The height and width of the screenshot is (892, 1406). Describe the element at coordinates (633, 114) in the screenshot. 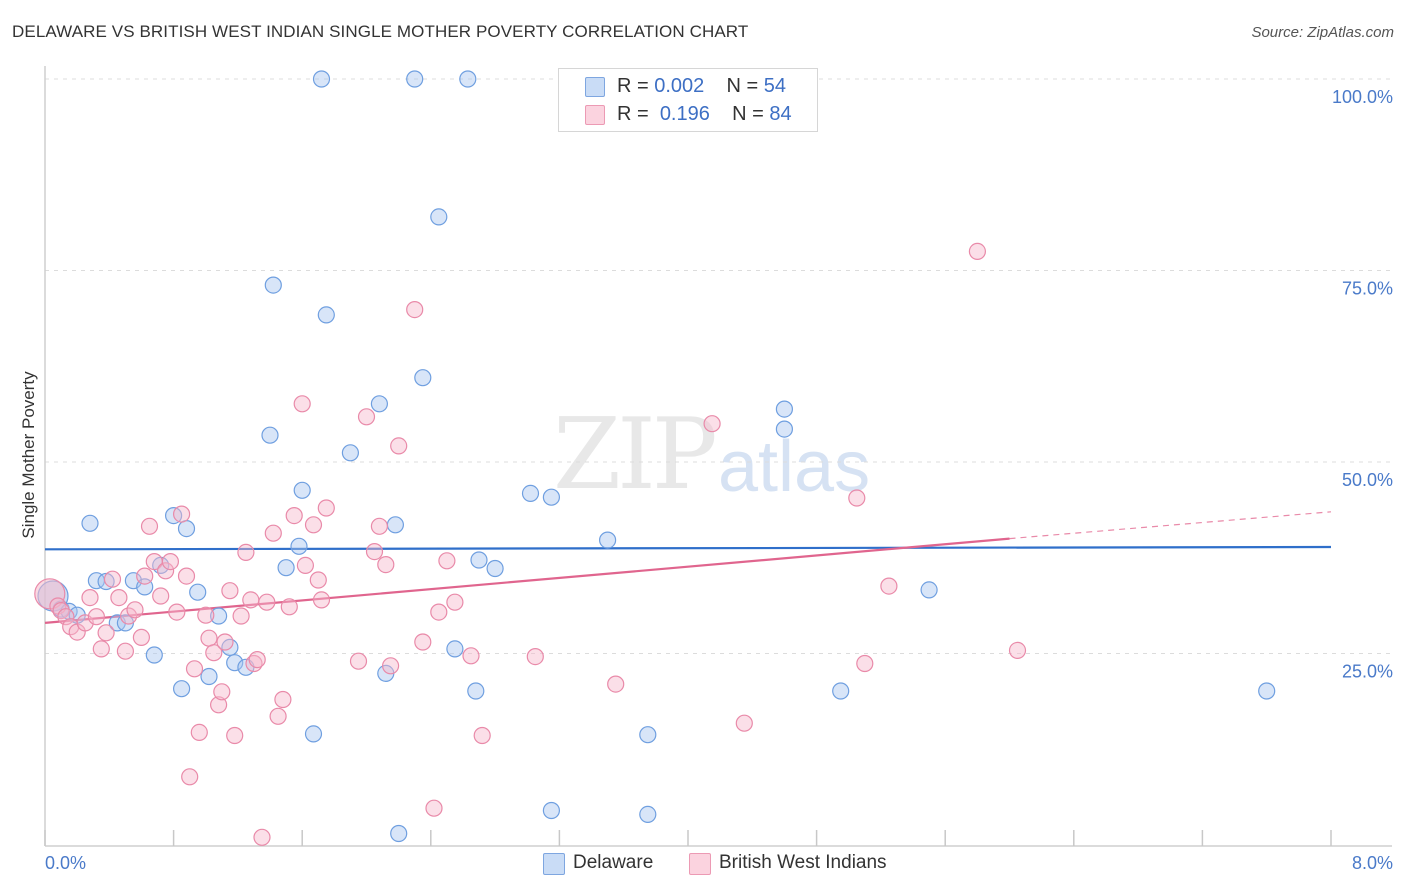

I see `legend-r-label: R =` at that location.